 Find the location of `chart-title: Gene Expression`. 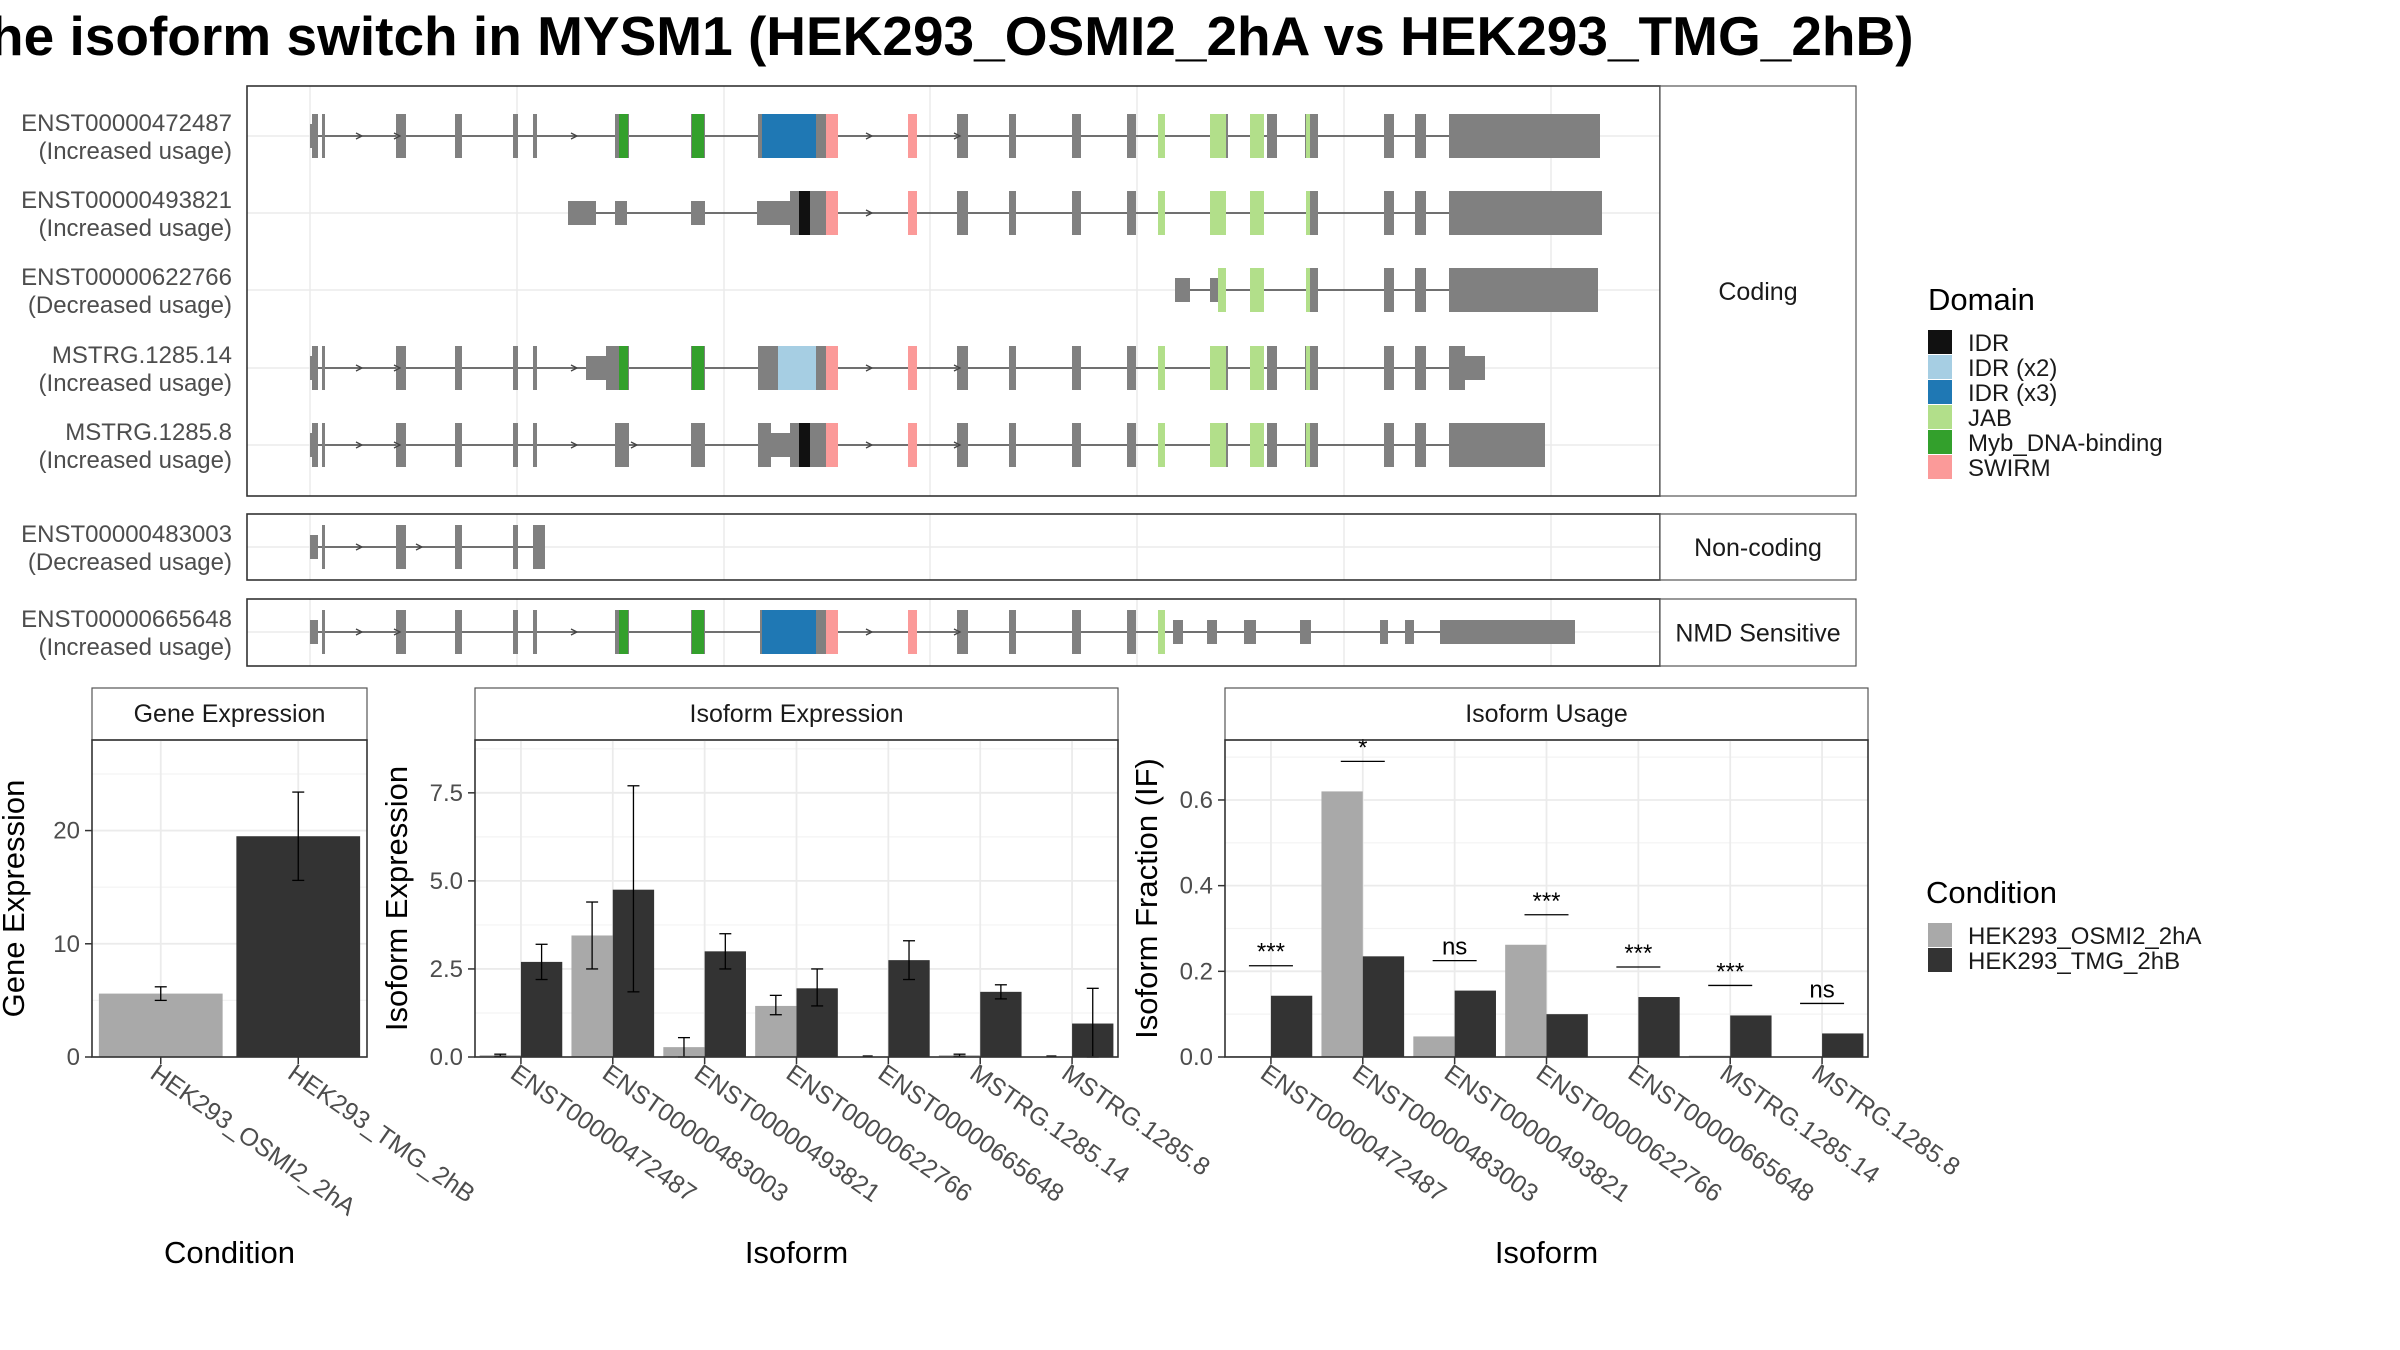

chart-title: Gene Expression is located at coordinates (230, 714).